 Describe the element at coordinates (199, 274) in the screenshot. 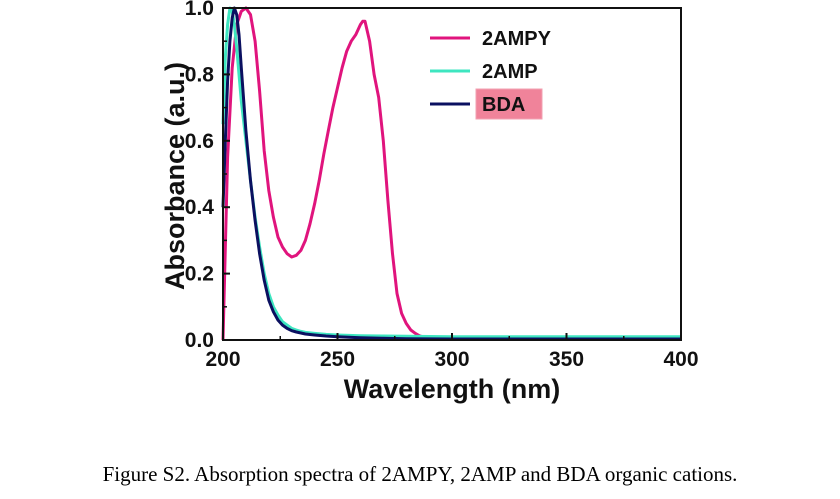

I see `y-tick-label: 0.2` at that location.